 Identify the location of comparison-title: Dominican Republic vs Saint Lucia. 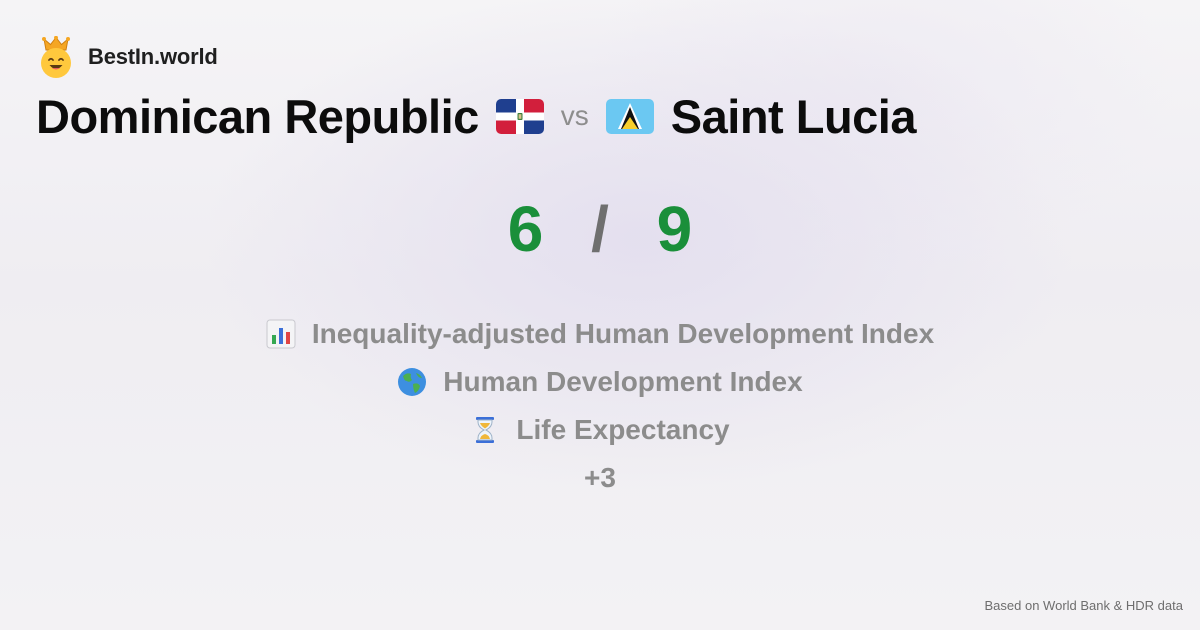
(476, 116).